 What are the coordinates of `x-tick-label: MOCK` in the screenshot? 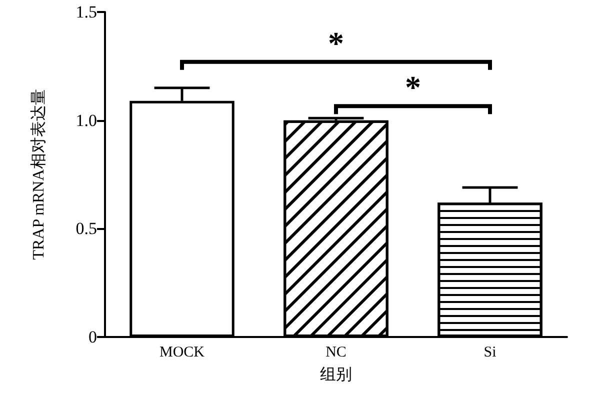 It's located at (182, 352).